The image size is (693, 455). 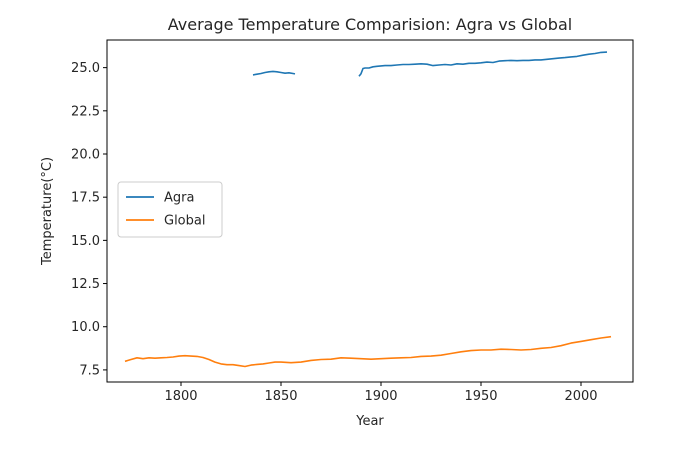 What do you see at coordinates (85, 198) in the screenshot?
I see `y-tick-label: 17.5` at bounding box center [85, 198].